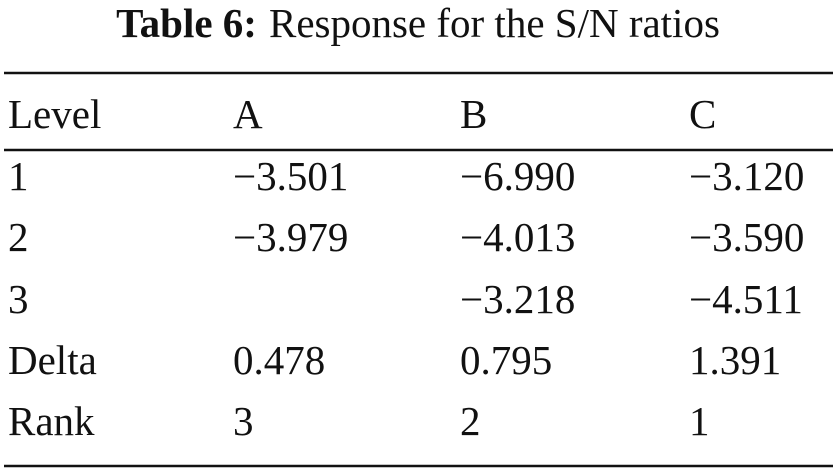  Describe the element at coordinates (290, 237) in the screenshot. I see `cell: −3.979` at that location.